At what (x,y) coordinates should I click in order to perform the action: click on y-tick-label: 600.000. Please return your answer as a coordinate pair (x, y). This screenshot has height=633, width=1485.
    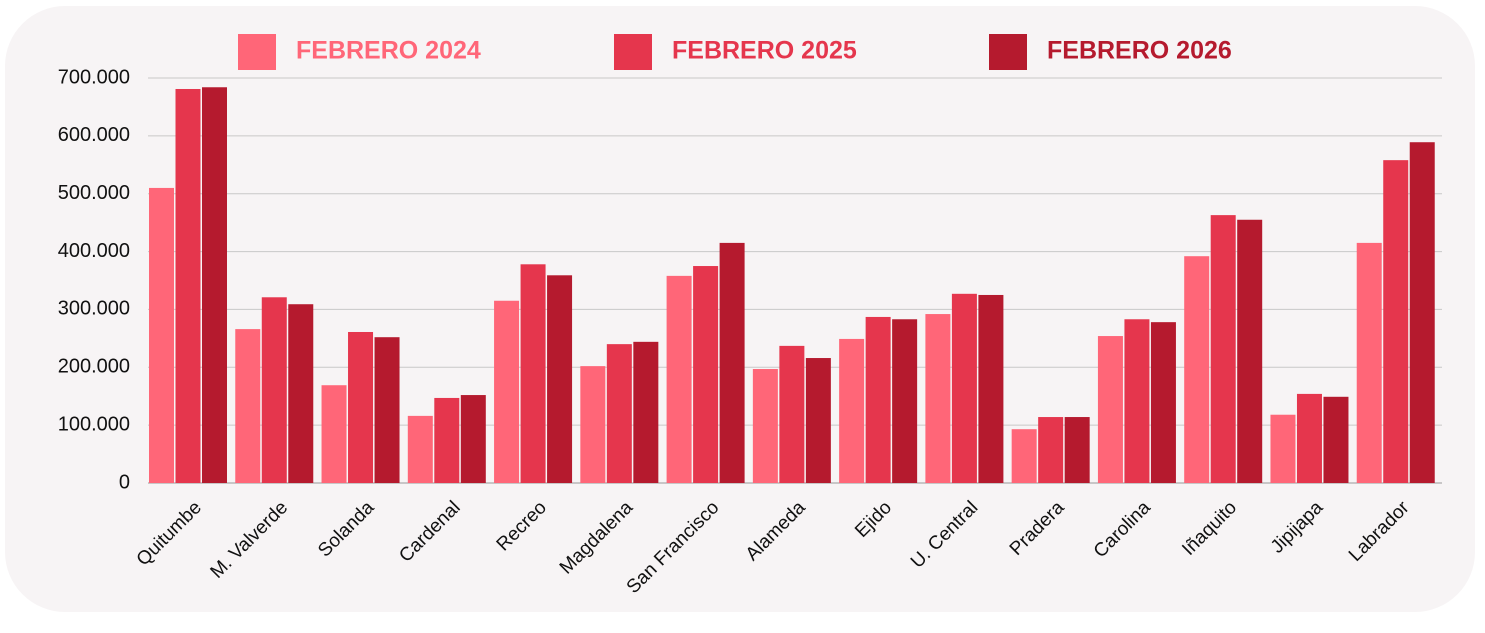
    Looking at the image, I should click on (94, 135).